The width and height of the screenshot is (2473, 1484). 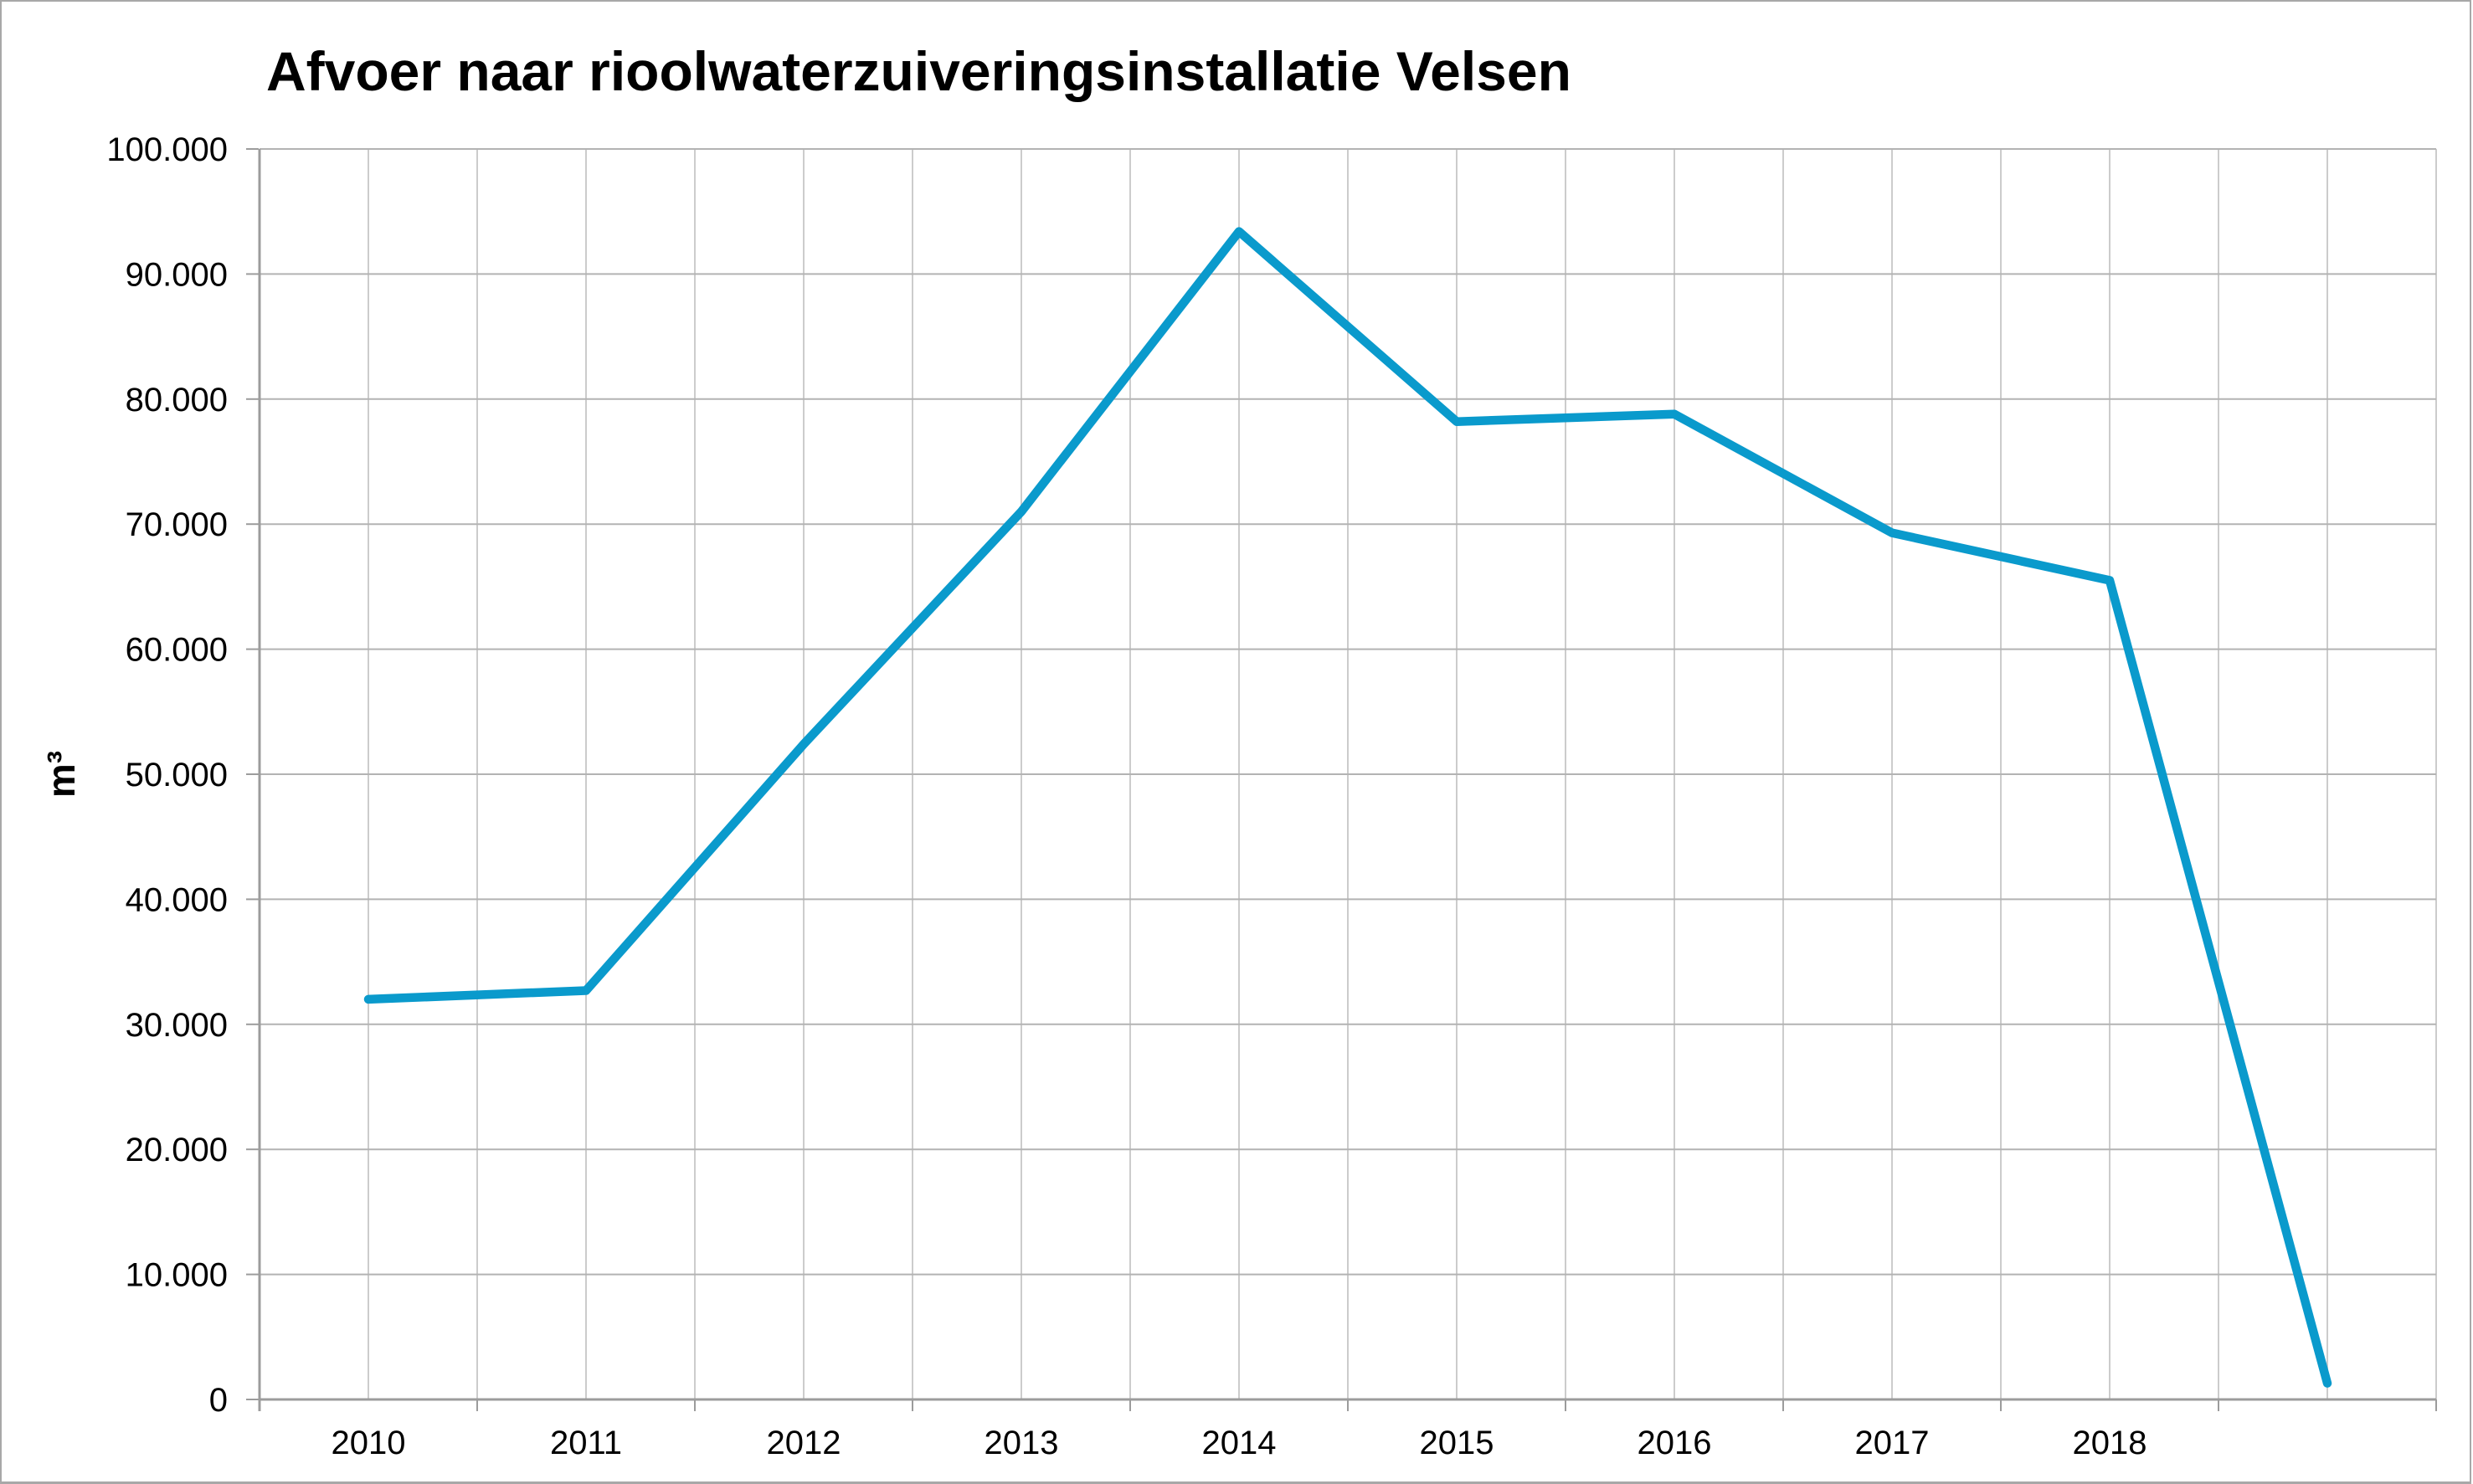 I want to click on y-axis-tick-label: 100.000, so click(x=167, y=150).